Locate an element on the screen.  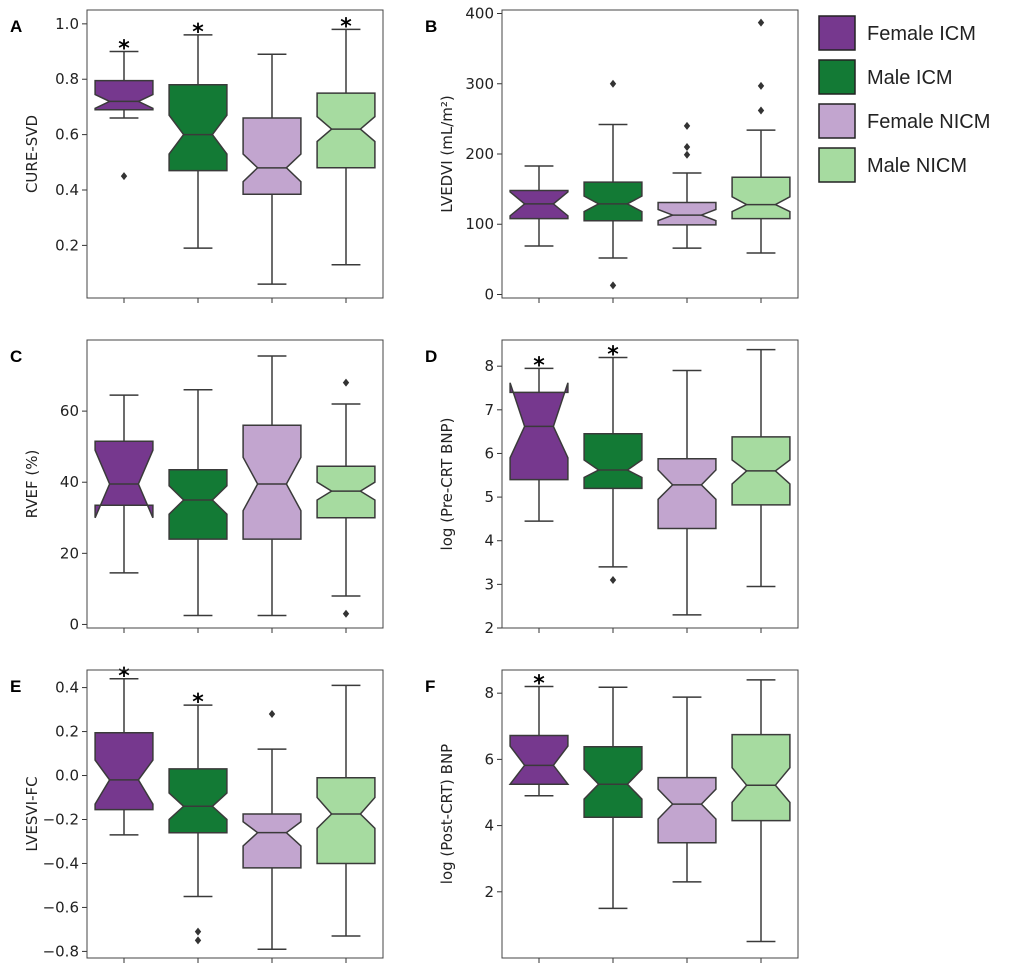
panel-a-ytick-label: 0.8 is located at coordinates (67, 79).